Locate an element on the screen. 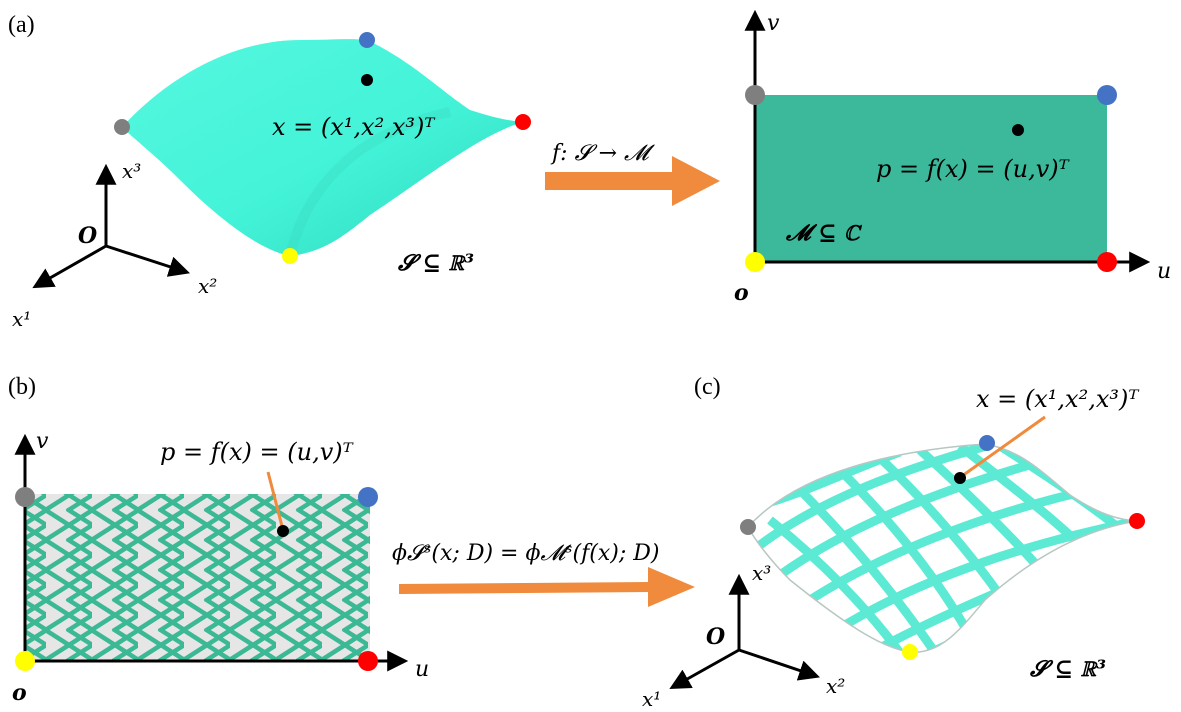 The height and width of the screenshot is (712, 1181). panel-b-lattice-rect is located at coordinates (197, 578).